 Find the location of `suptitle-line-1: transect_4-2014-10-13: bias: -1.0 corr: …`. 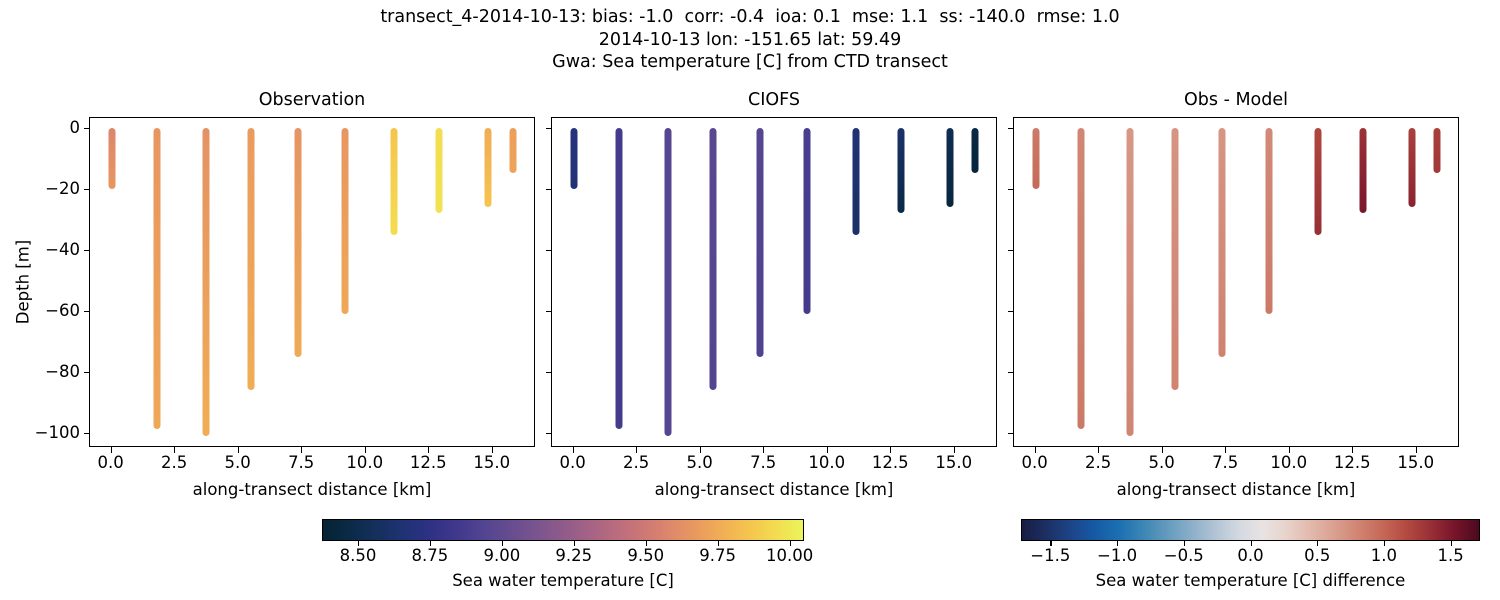

suptitle-line-1: transect_4-2014-10-13: bias: -1.0 corr: … is located at coordinates (750, 17).